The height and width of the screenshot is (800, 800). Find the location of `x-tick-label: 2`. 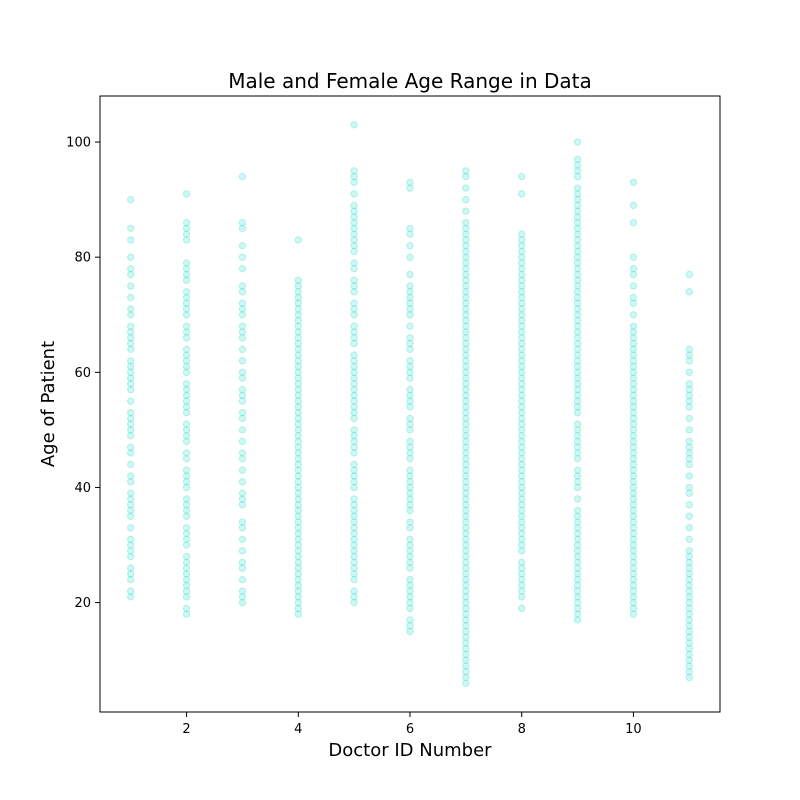

x-tick-label: 2 is located at coordinates (186, 729).